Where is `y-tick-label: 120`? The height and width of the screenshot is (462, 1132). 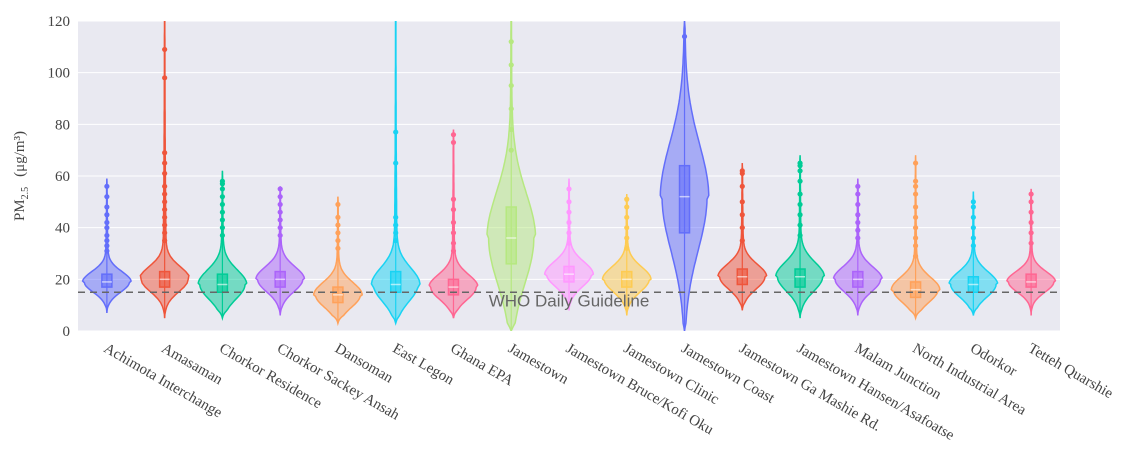
y-tick-label: 120 is located at coordinates (59, 22).